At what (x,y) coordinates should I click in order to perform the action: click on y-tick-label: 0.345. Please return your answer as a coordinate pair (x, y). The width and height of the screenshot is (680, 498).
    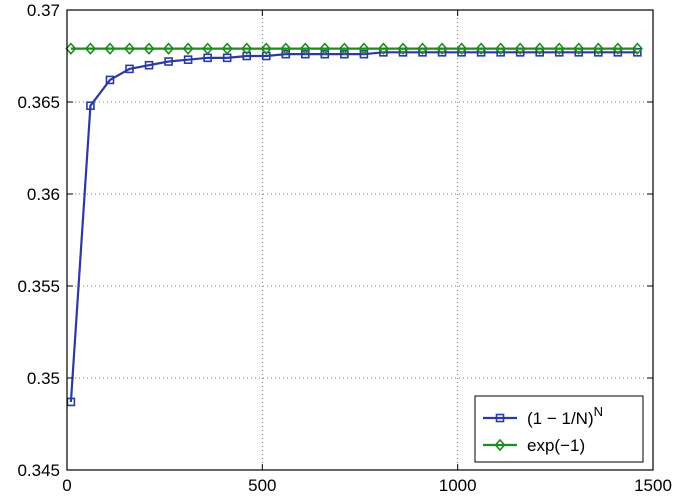
    Looking at the image, I should click on (38, 470).